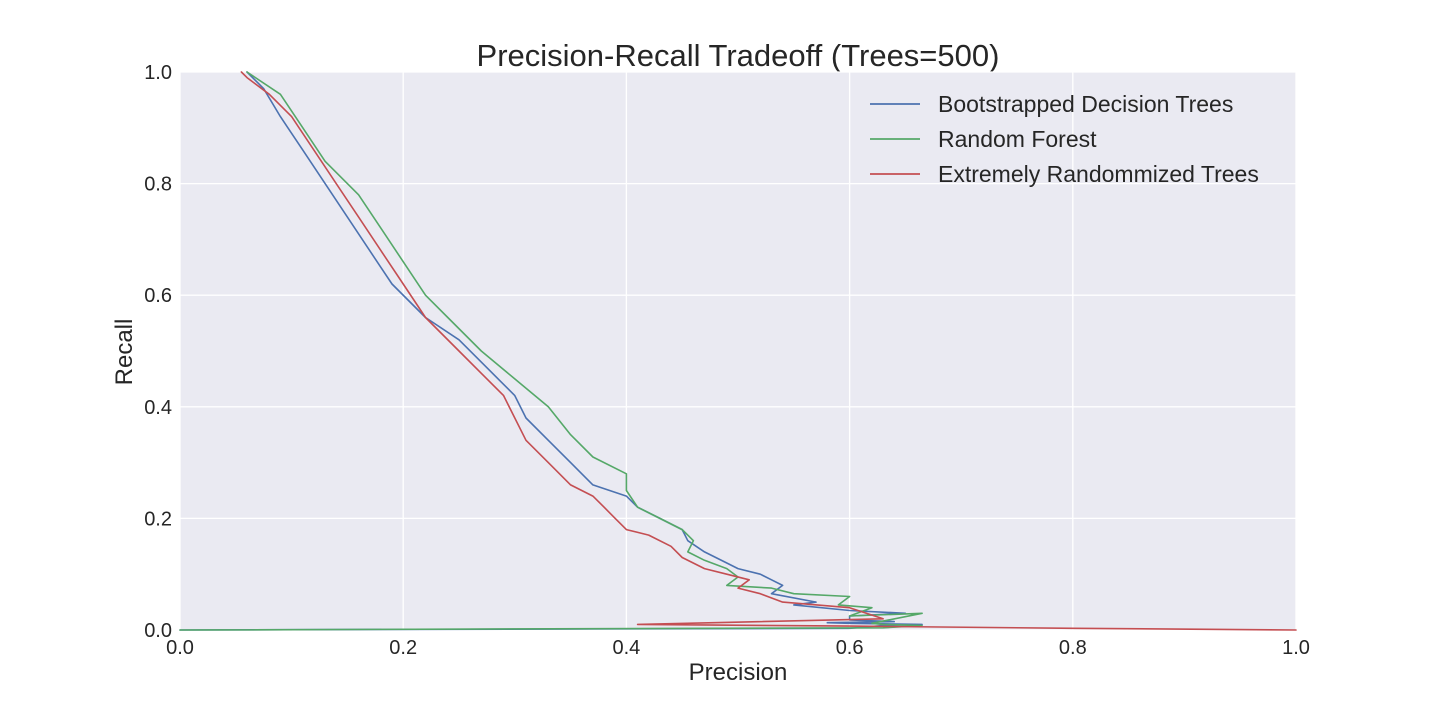  What do you see at coordinates (1296, 648) in the screenshot?
I see `x-tick-label: 1.0` at bounding box center [1296, 648].